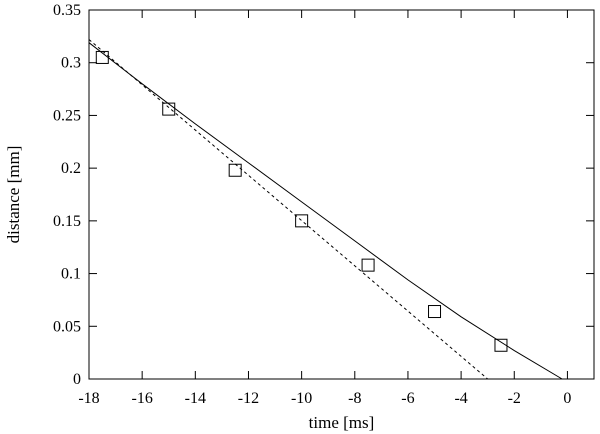 The image size is (600, 434). I want to click on x-tick-label: -10, so click(301, 398).